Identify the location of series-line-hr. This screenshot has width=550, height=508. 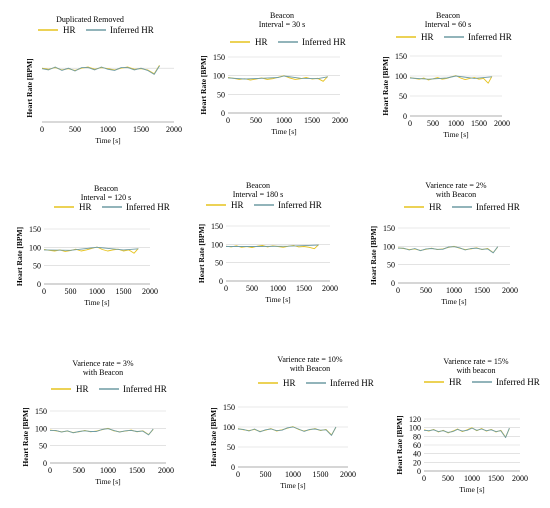
(466, 432).